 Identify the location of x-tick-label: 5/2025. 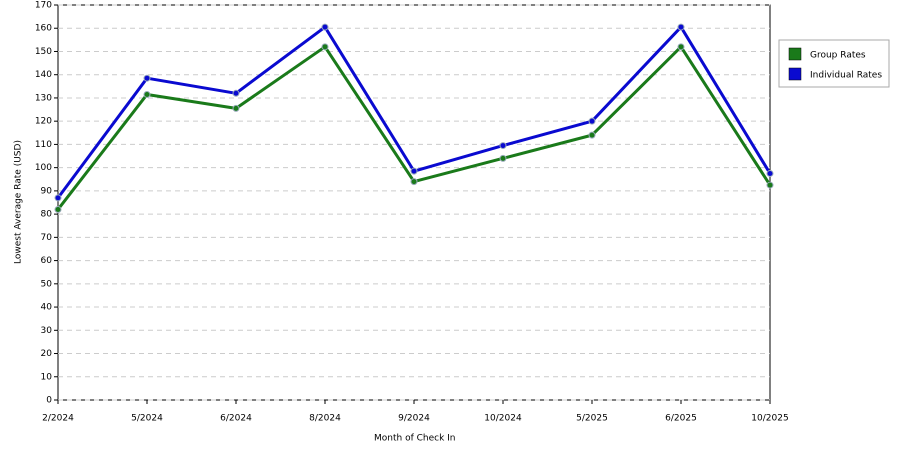
(592, 419).